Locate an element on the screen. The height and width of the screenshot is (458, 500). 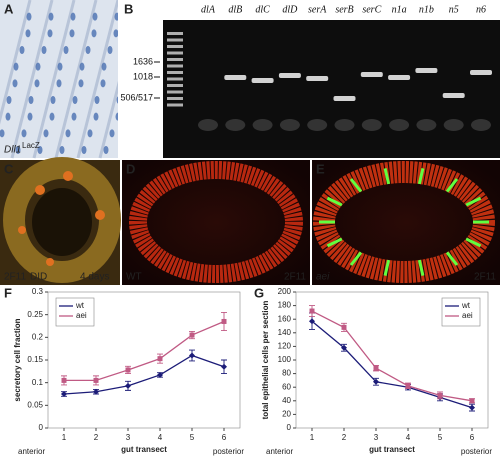
size-marker: 506/517 is located at coordinates (136, 97).